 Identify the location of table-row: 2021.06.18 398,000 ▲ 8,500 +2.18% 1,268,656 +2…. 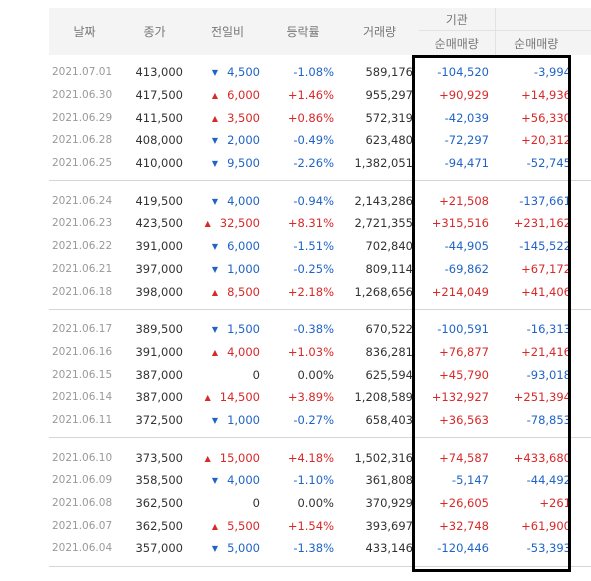
(320, 294).